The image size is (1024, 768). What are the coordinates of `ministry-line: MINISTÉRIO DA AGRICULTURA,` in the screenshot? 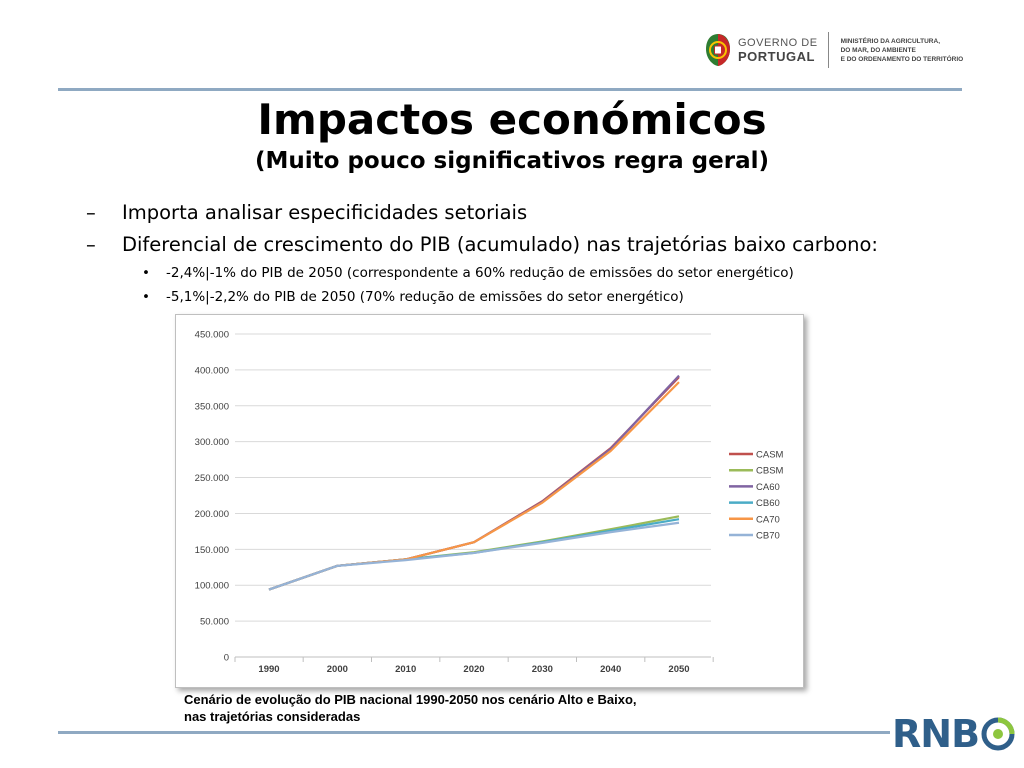 It's located at (890, 41).